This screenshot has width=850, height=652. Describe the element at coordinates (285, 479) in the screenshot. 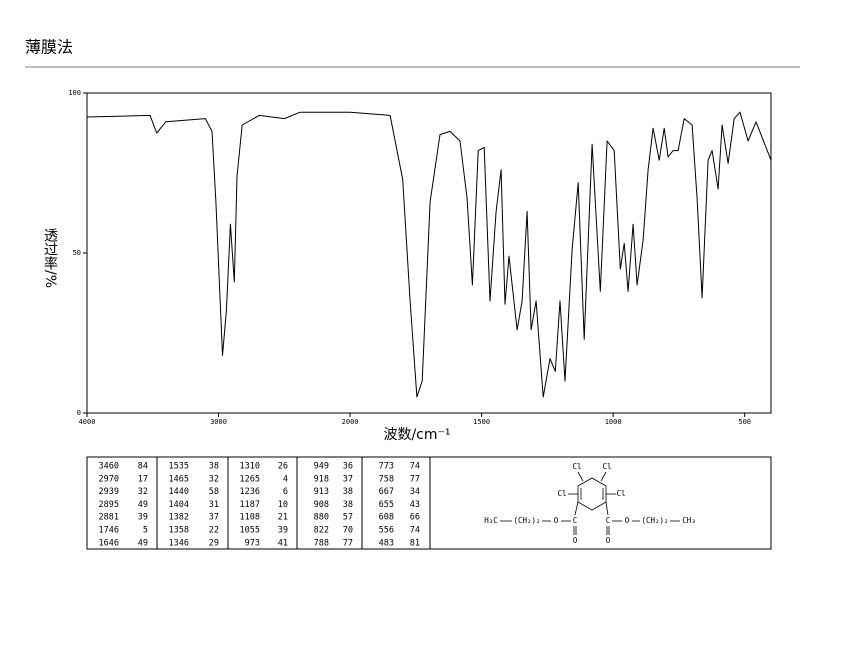

I see `peak-transmittance: 4` at that location.